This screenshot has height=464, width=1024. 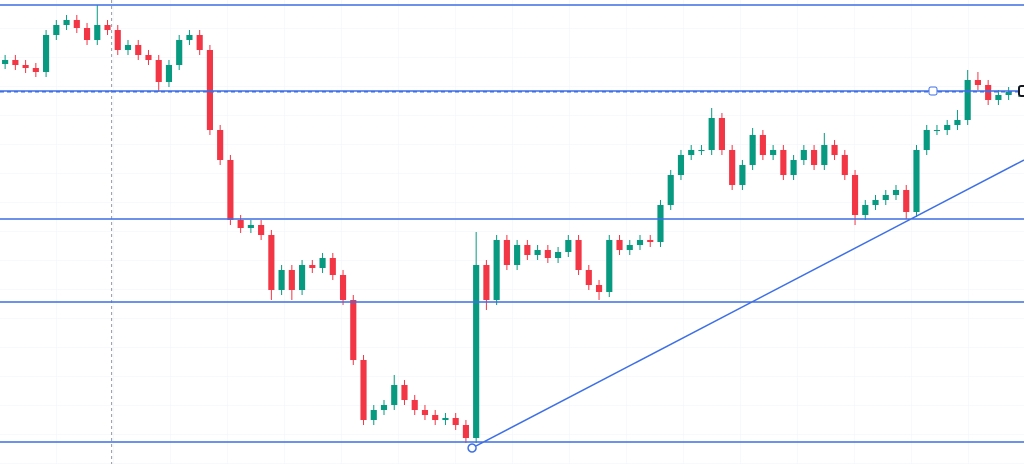 I want to click on level-handle-edge, so click(x=1021, y=91).